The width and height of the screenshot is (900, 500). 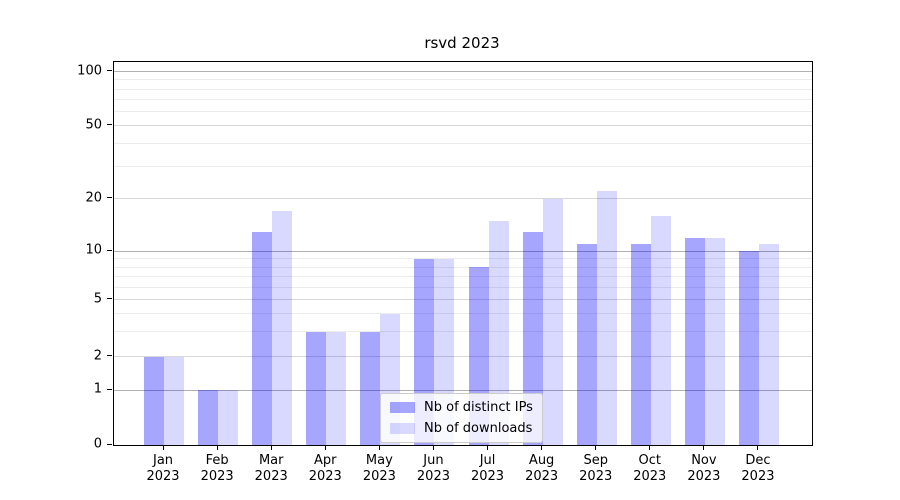 I want to click on x-tick-mark-Jan, so click(x=163, y=447).